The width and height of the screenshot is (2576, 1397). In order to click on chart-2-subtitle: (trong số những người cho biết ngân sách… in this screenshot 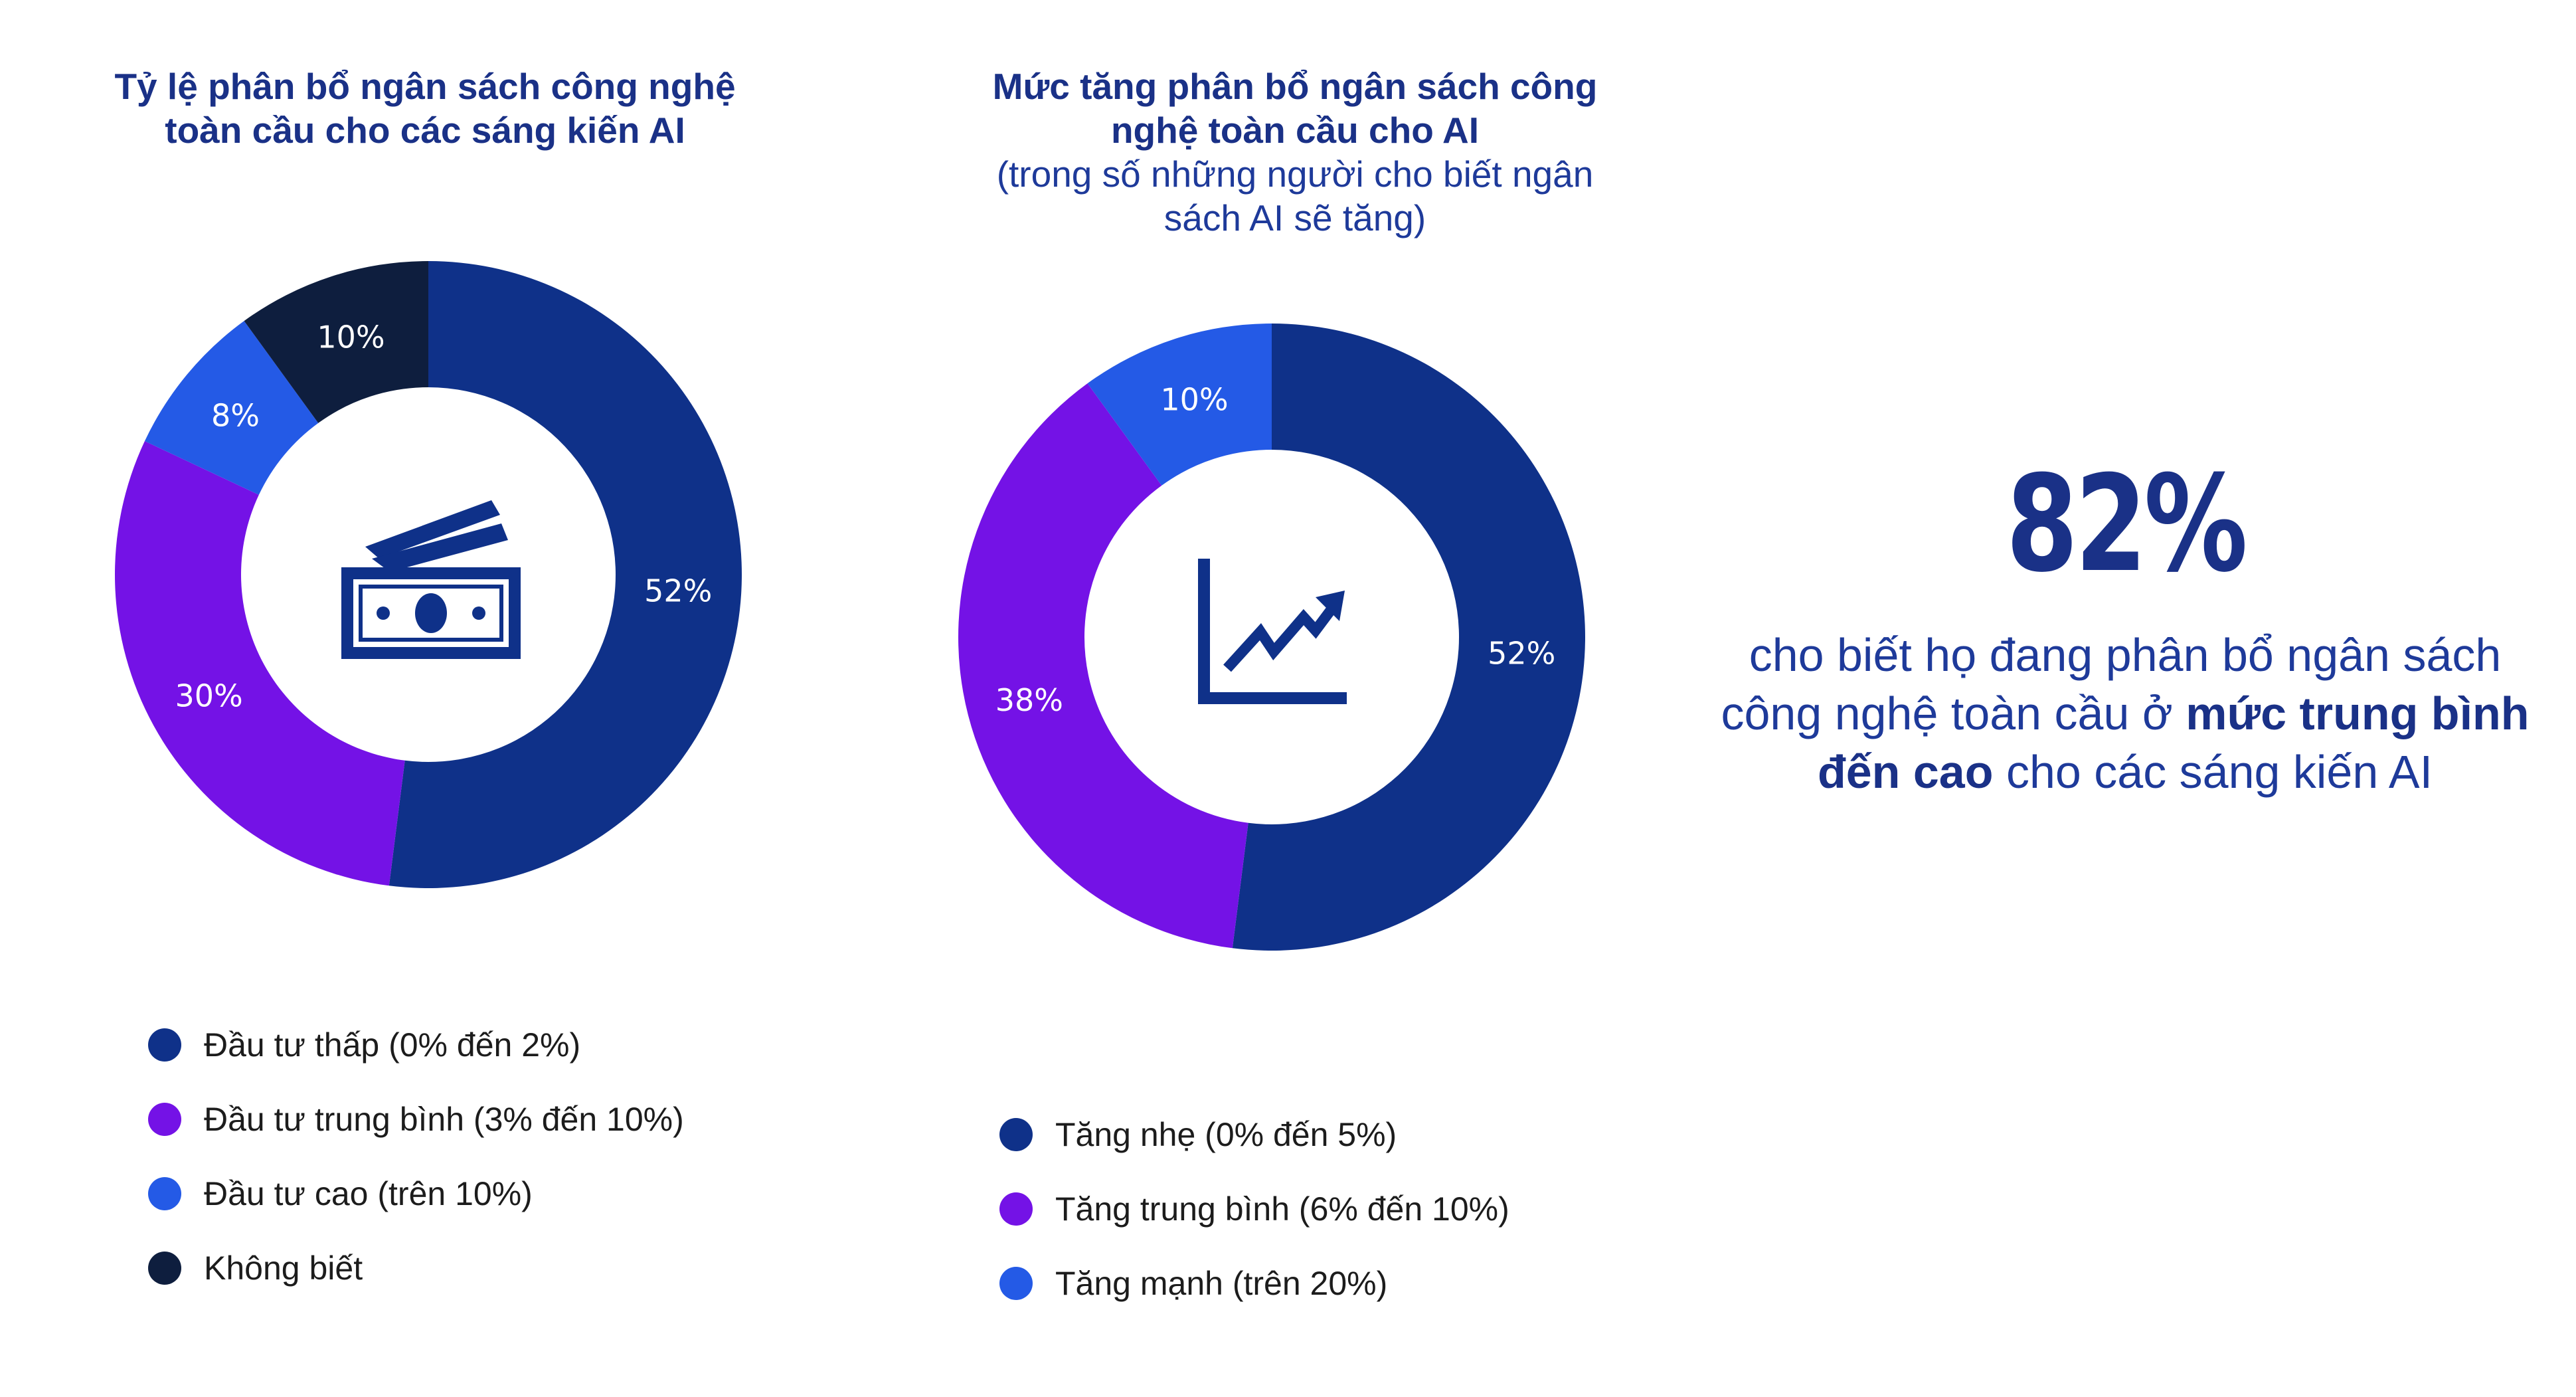, I will do `click(1295, 196)`.